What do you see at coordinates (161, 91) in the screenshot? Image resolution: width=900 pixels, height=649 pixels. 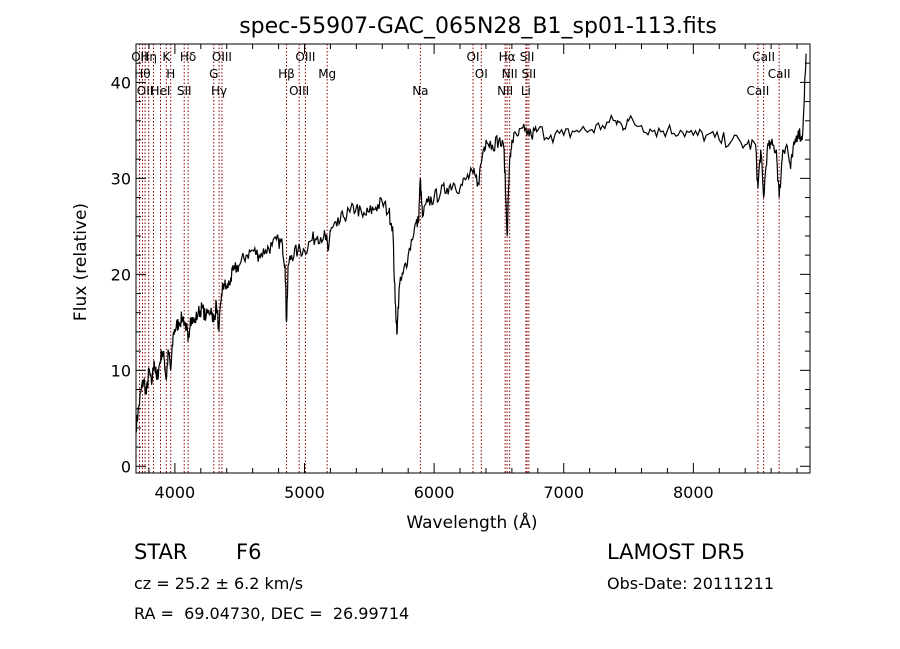 I see `spectral-line-label: HeI` at bounding box center [161, 91].